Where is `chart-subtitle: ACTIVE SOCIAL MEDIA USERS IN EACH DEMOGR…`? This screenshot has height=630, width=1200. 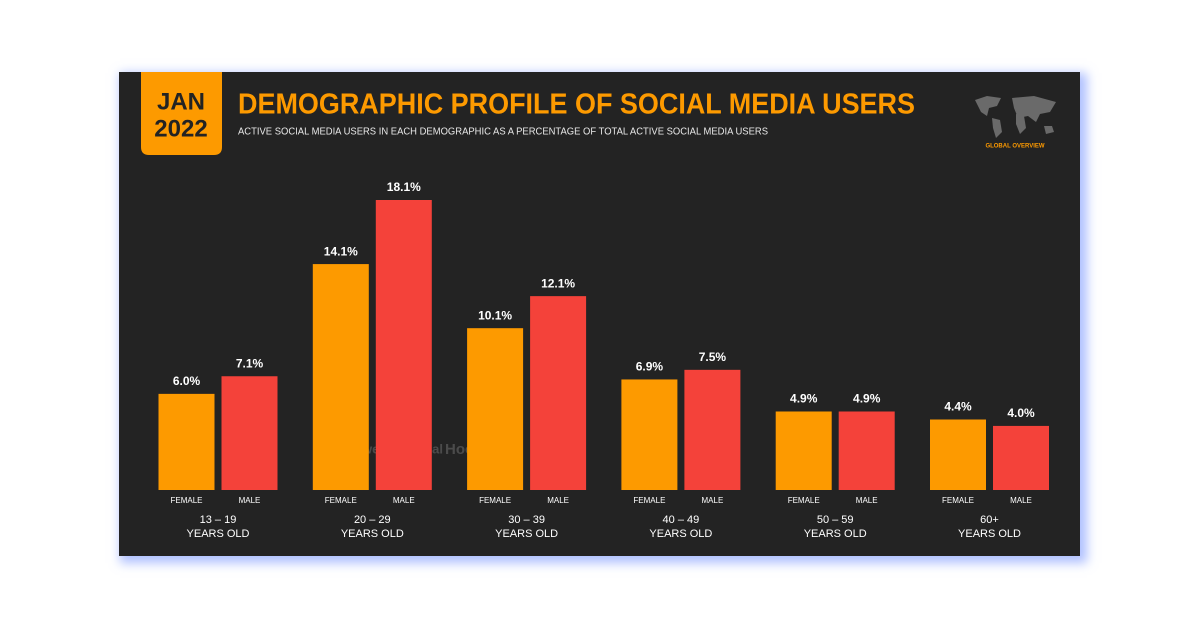
chart-subtitle: ACTIVE SOCIAL MEDIA USERS IN EACH DEMOGR… is located at coordinates (503, 132).